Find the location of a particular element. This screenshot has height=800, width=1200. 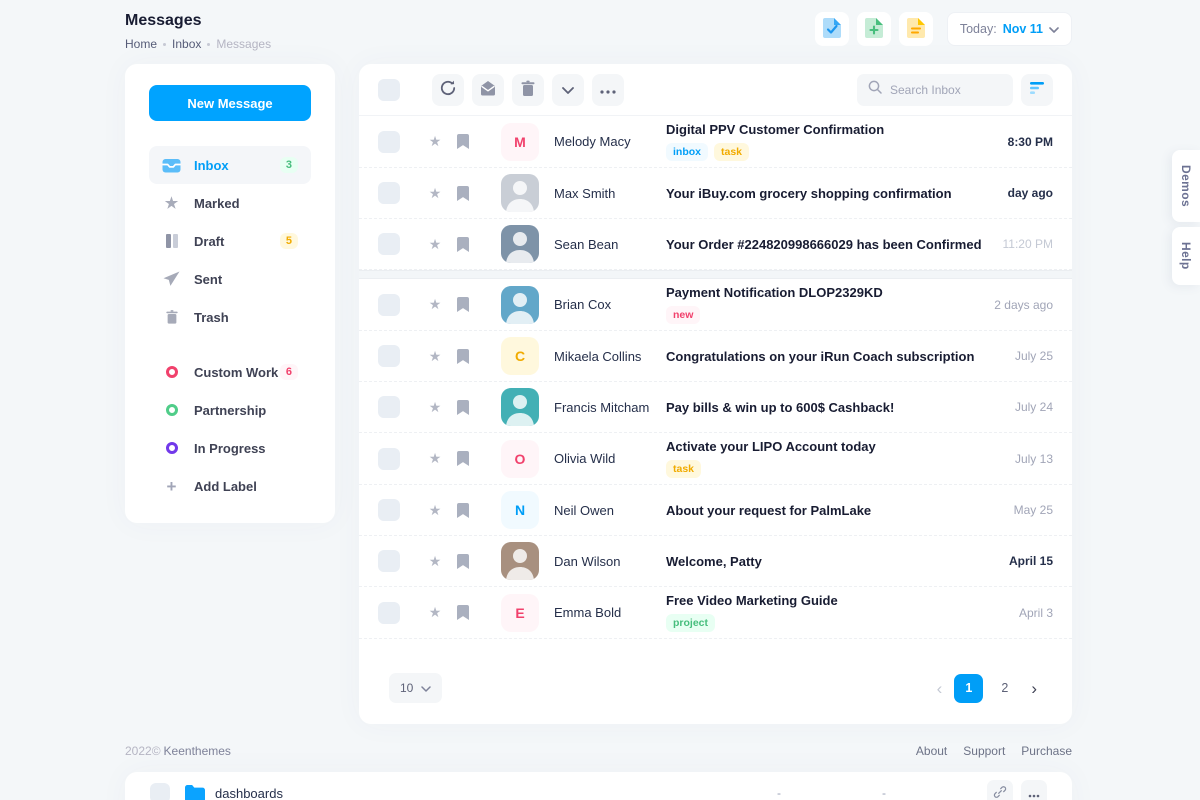

footer-link-about: About is located at coordinates (931, 751).